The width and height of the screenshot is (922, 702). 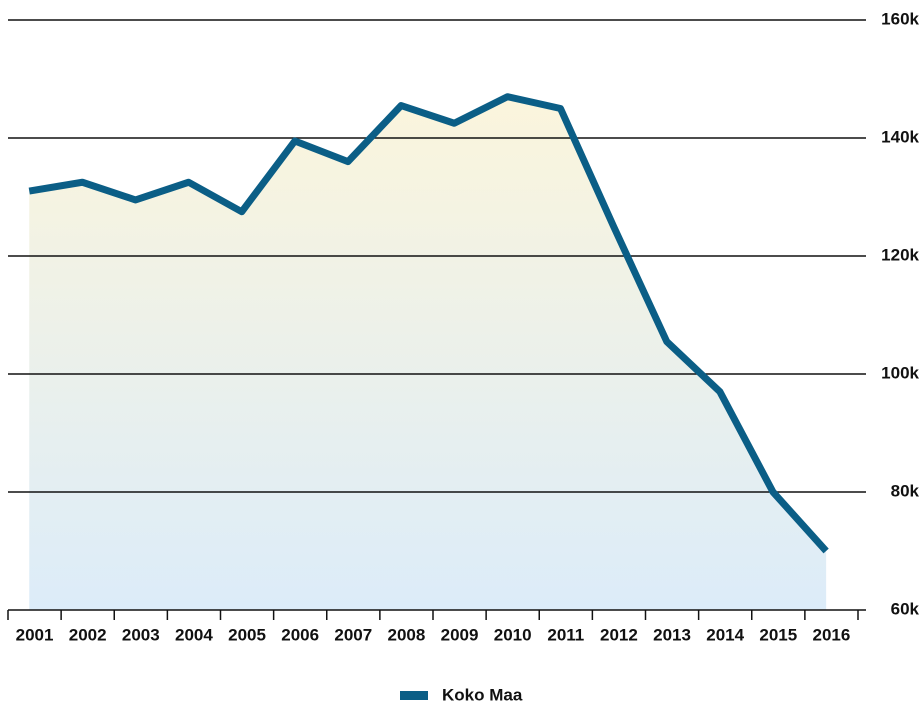 What do you see at coordinates (482, 693) in the screenshot?
I see `legend-label: Koko Maa` at bounding box center [482, 693].